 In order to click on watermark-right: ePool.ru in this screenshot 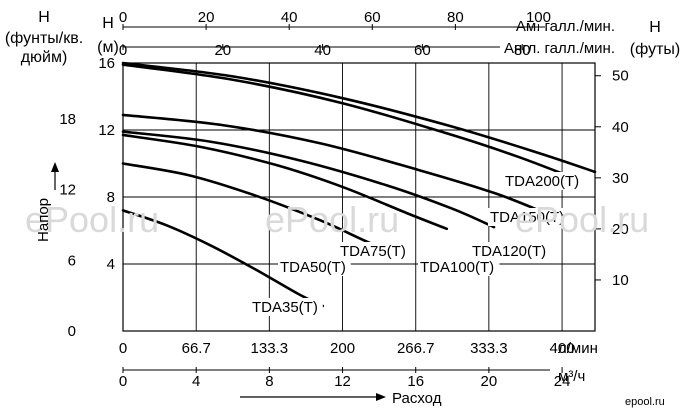, I will do `click(582, 219)`.